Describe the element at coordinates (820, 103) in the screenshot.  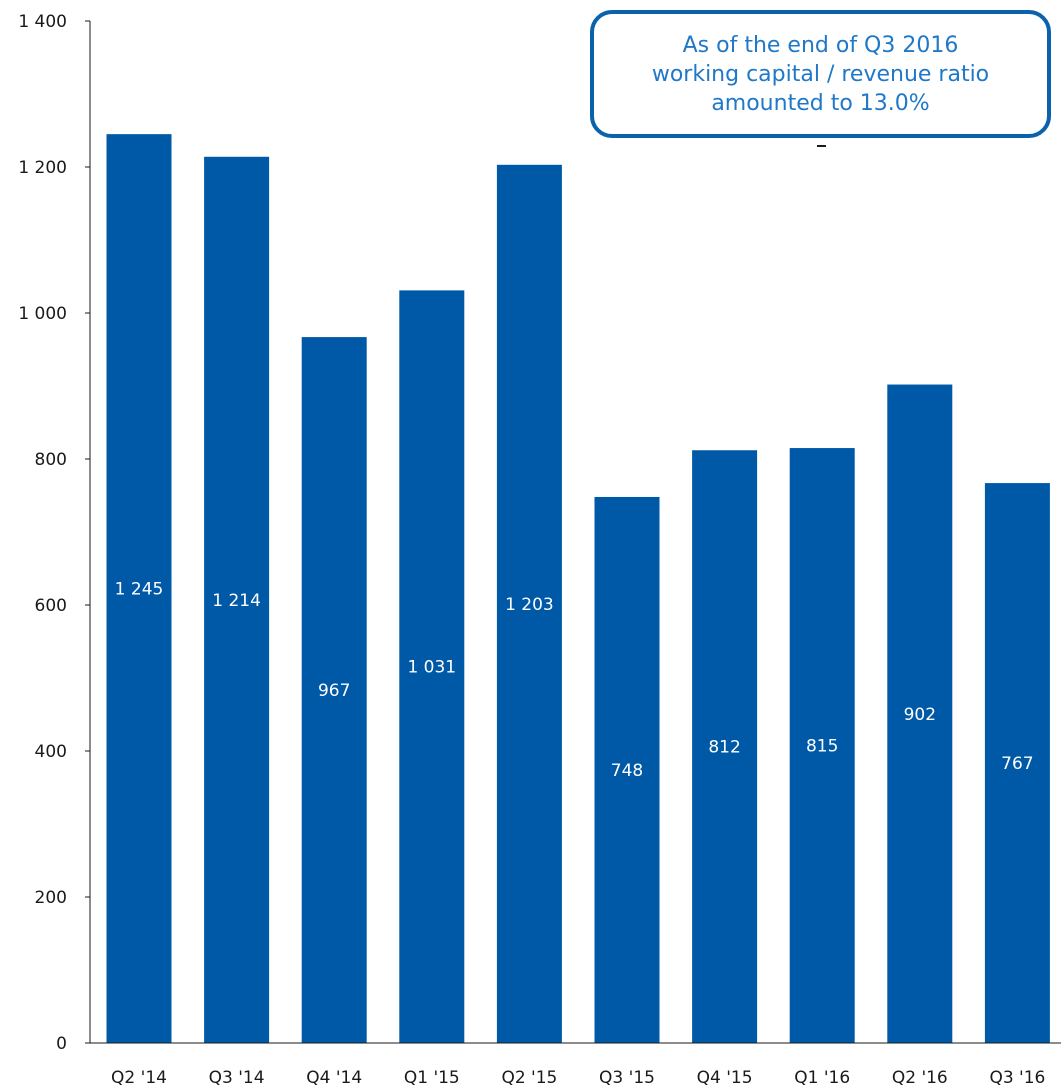
I see `annotation-line-3: amounted to 13.0%` at that location.